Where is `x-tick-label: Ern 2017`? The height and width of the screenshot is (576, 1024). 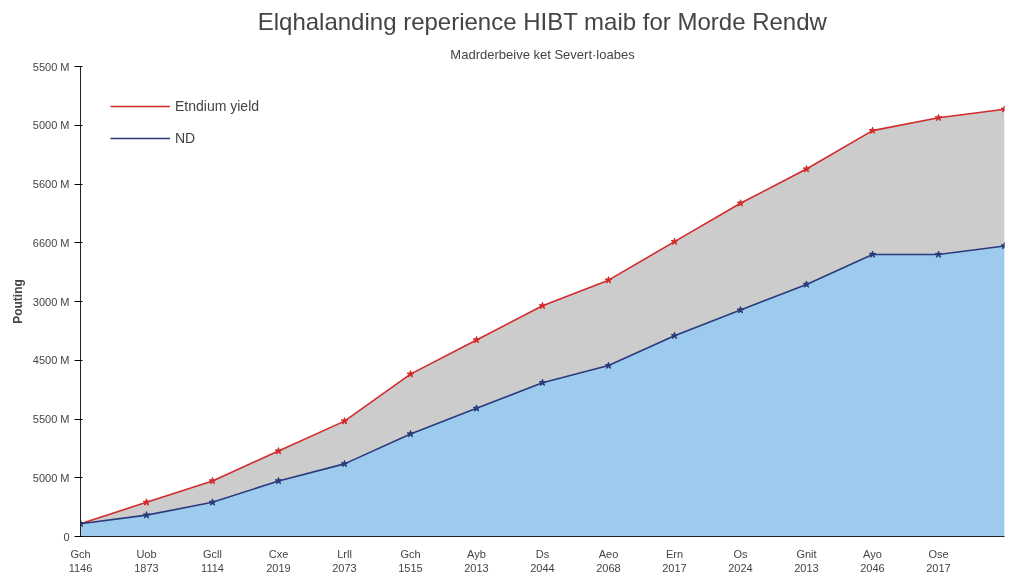 x-tick-label: Ern 2017 is located at coordinates (674, 560).